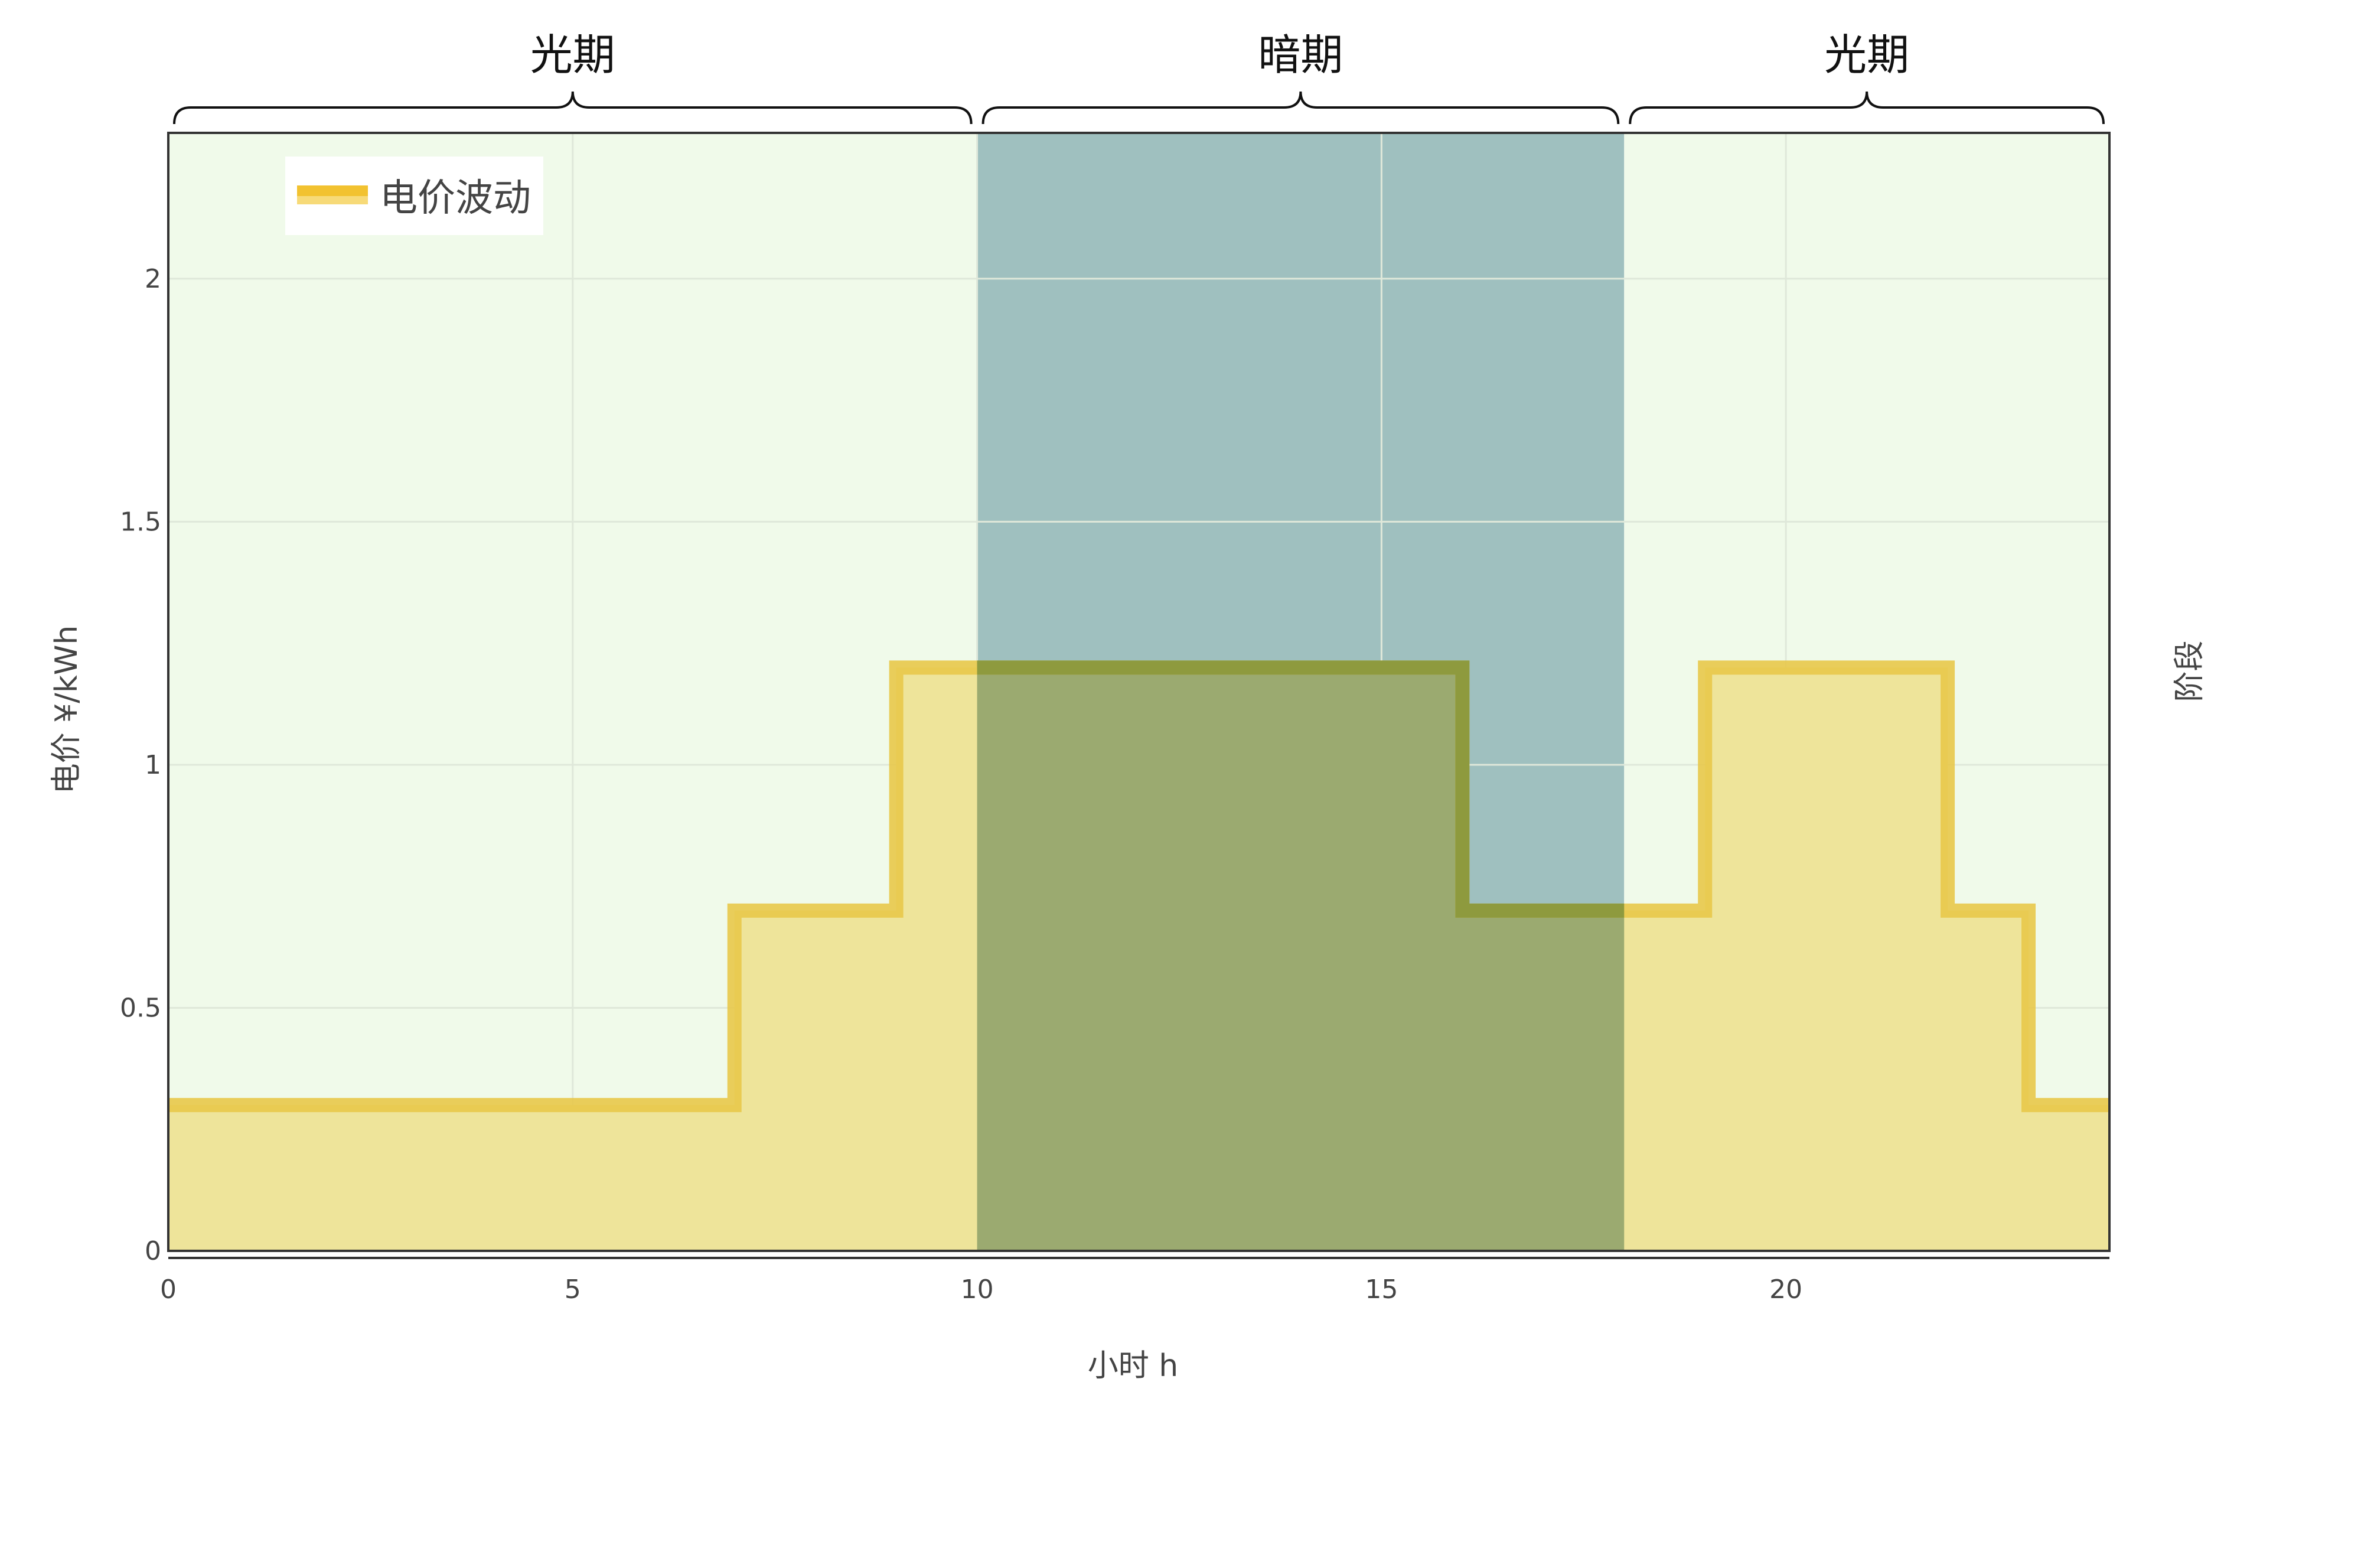 The width and height of the screenshot is (2361, 1568). Describe the element at coordinates (1786, 1290) in the screenshot. I see `x-tick-label-4: 20` at that location.